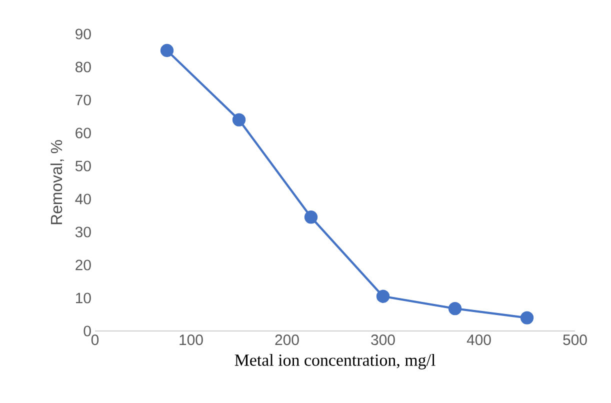 Image resolution: width=611 pixels, height=403 pixels. I want to click on y-tick-label: 30, so click(83, 232).